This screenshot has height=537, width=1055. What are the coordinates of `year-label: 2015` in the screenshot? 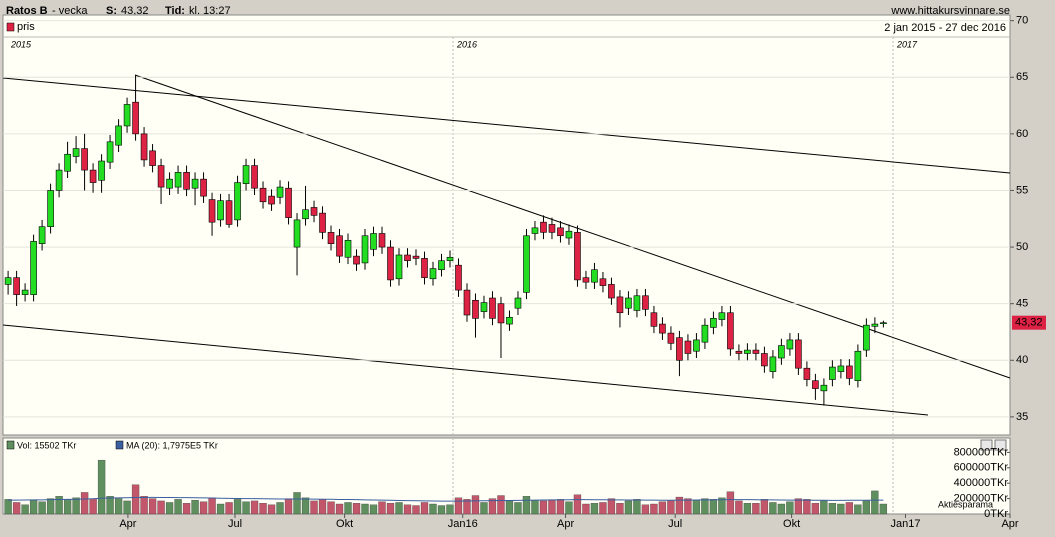 It's located at (21, 44).